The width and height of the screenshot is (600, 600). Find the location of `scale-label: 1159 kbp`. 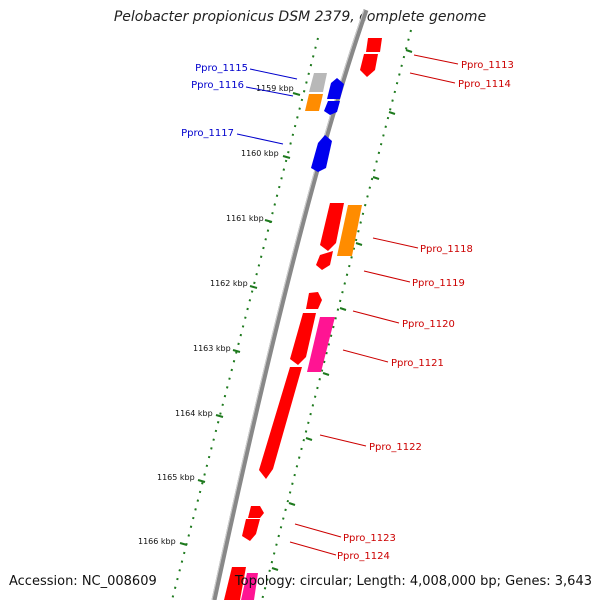

scale-label: 1159 kbp is located at coordinates (275, 88).